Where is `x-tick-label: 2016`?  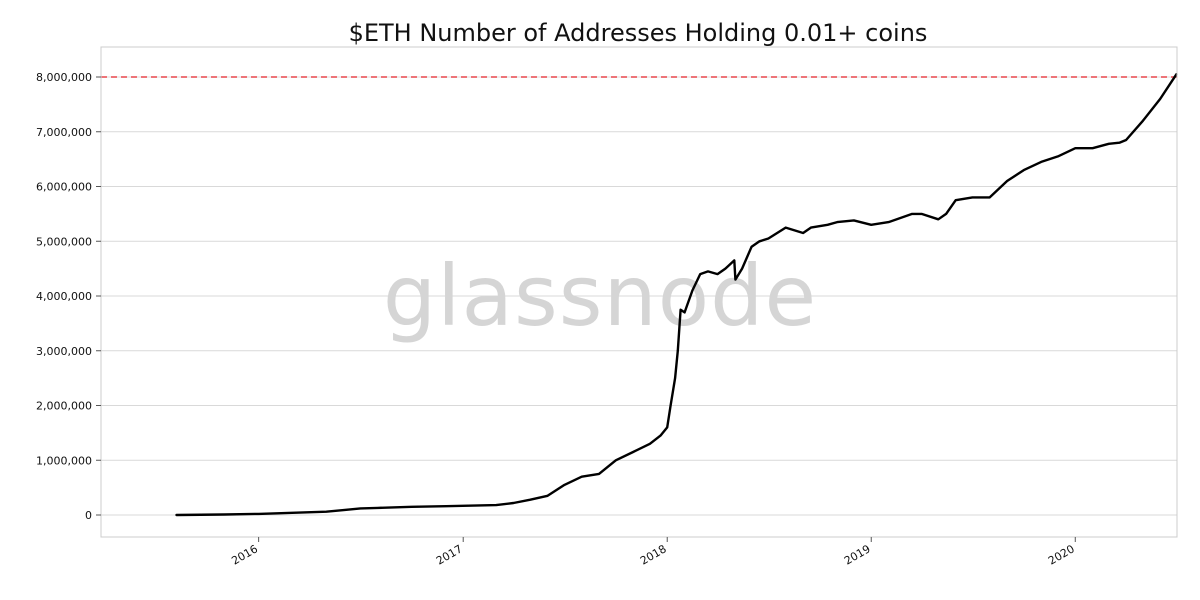
x-tick-label: 2016 is located at coordinates (244, 554).